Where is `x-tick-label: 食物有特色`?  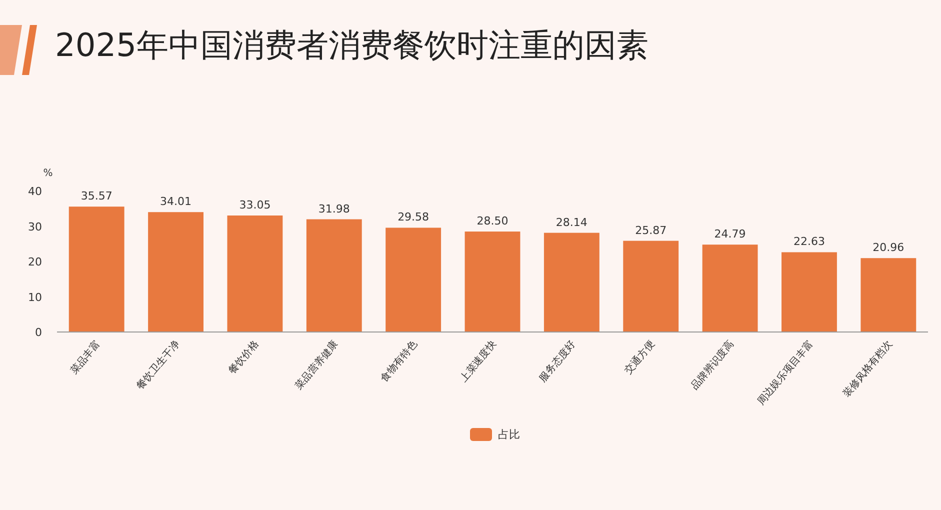
x-tick-label: 食物有特色 is located at coordinates (399, 361).